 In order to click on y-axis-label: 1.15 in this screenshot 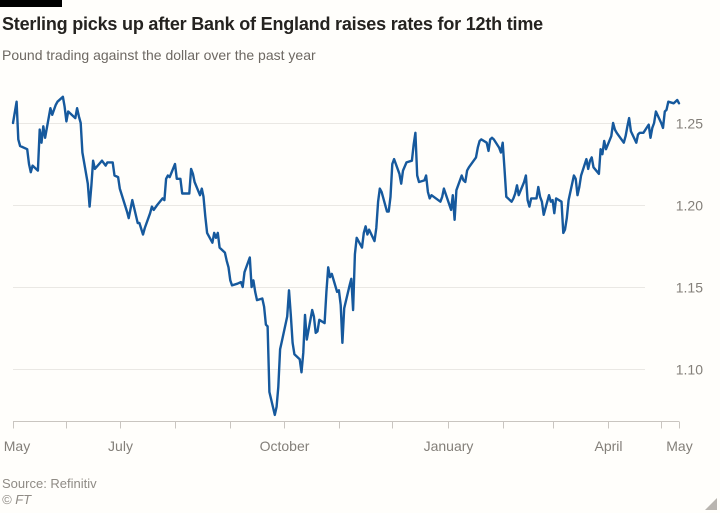, I will do `click(689, 288)`.